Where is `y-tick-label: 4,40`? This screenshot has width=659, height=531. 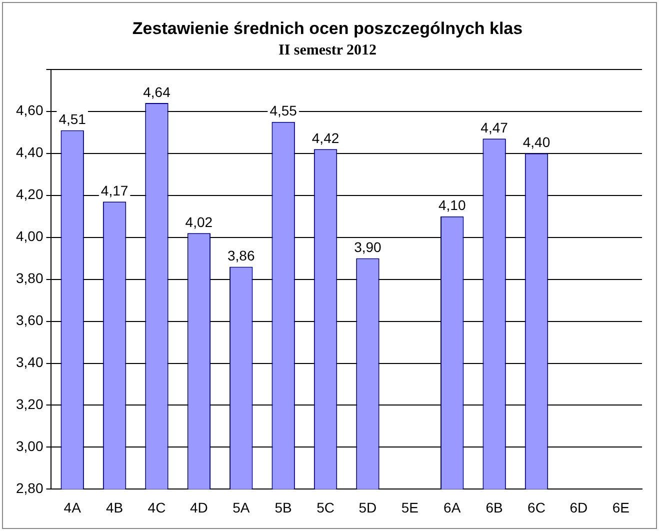
y-tick-label: 4,40 is located at coordinates (30, 152).